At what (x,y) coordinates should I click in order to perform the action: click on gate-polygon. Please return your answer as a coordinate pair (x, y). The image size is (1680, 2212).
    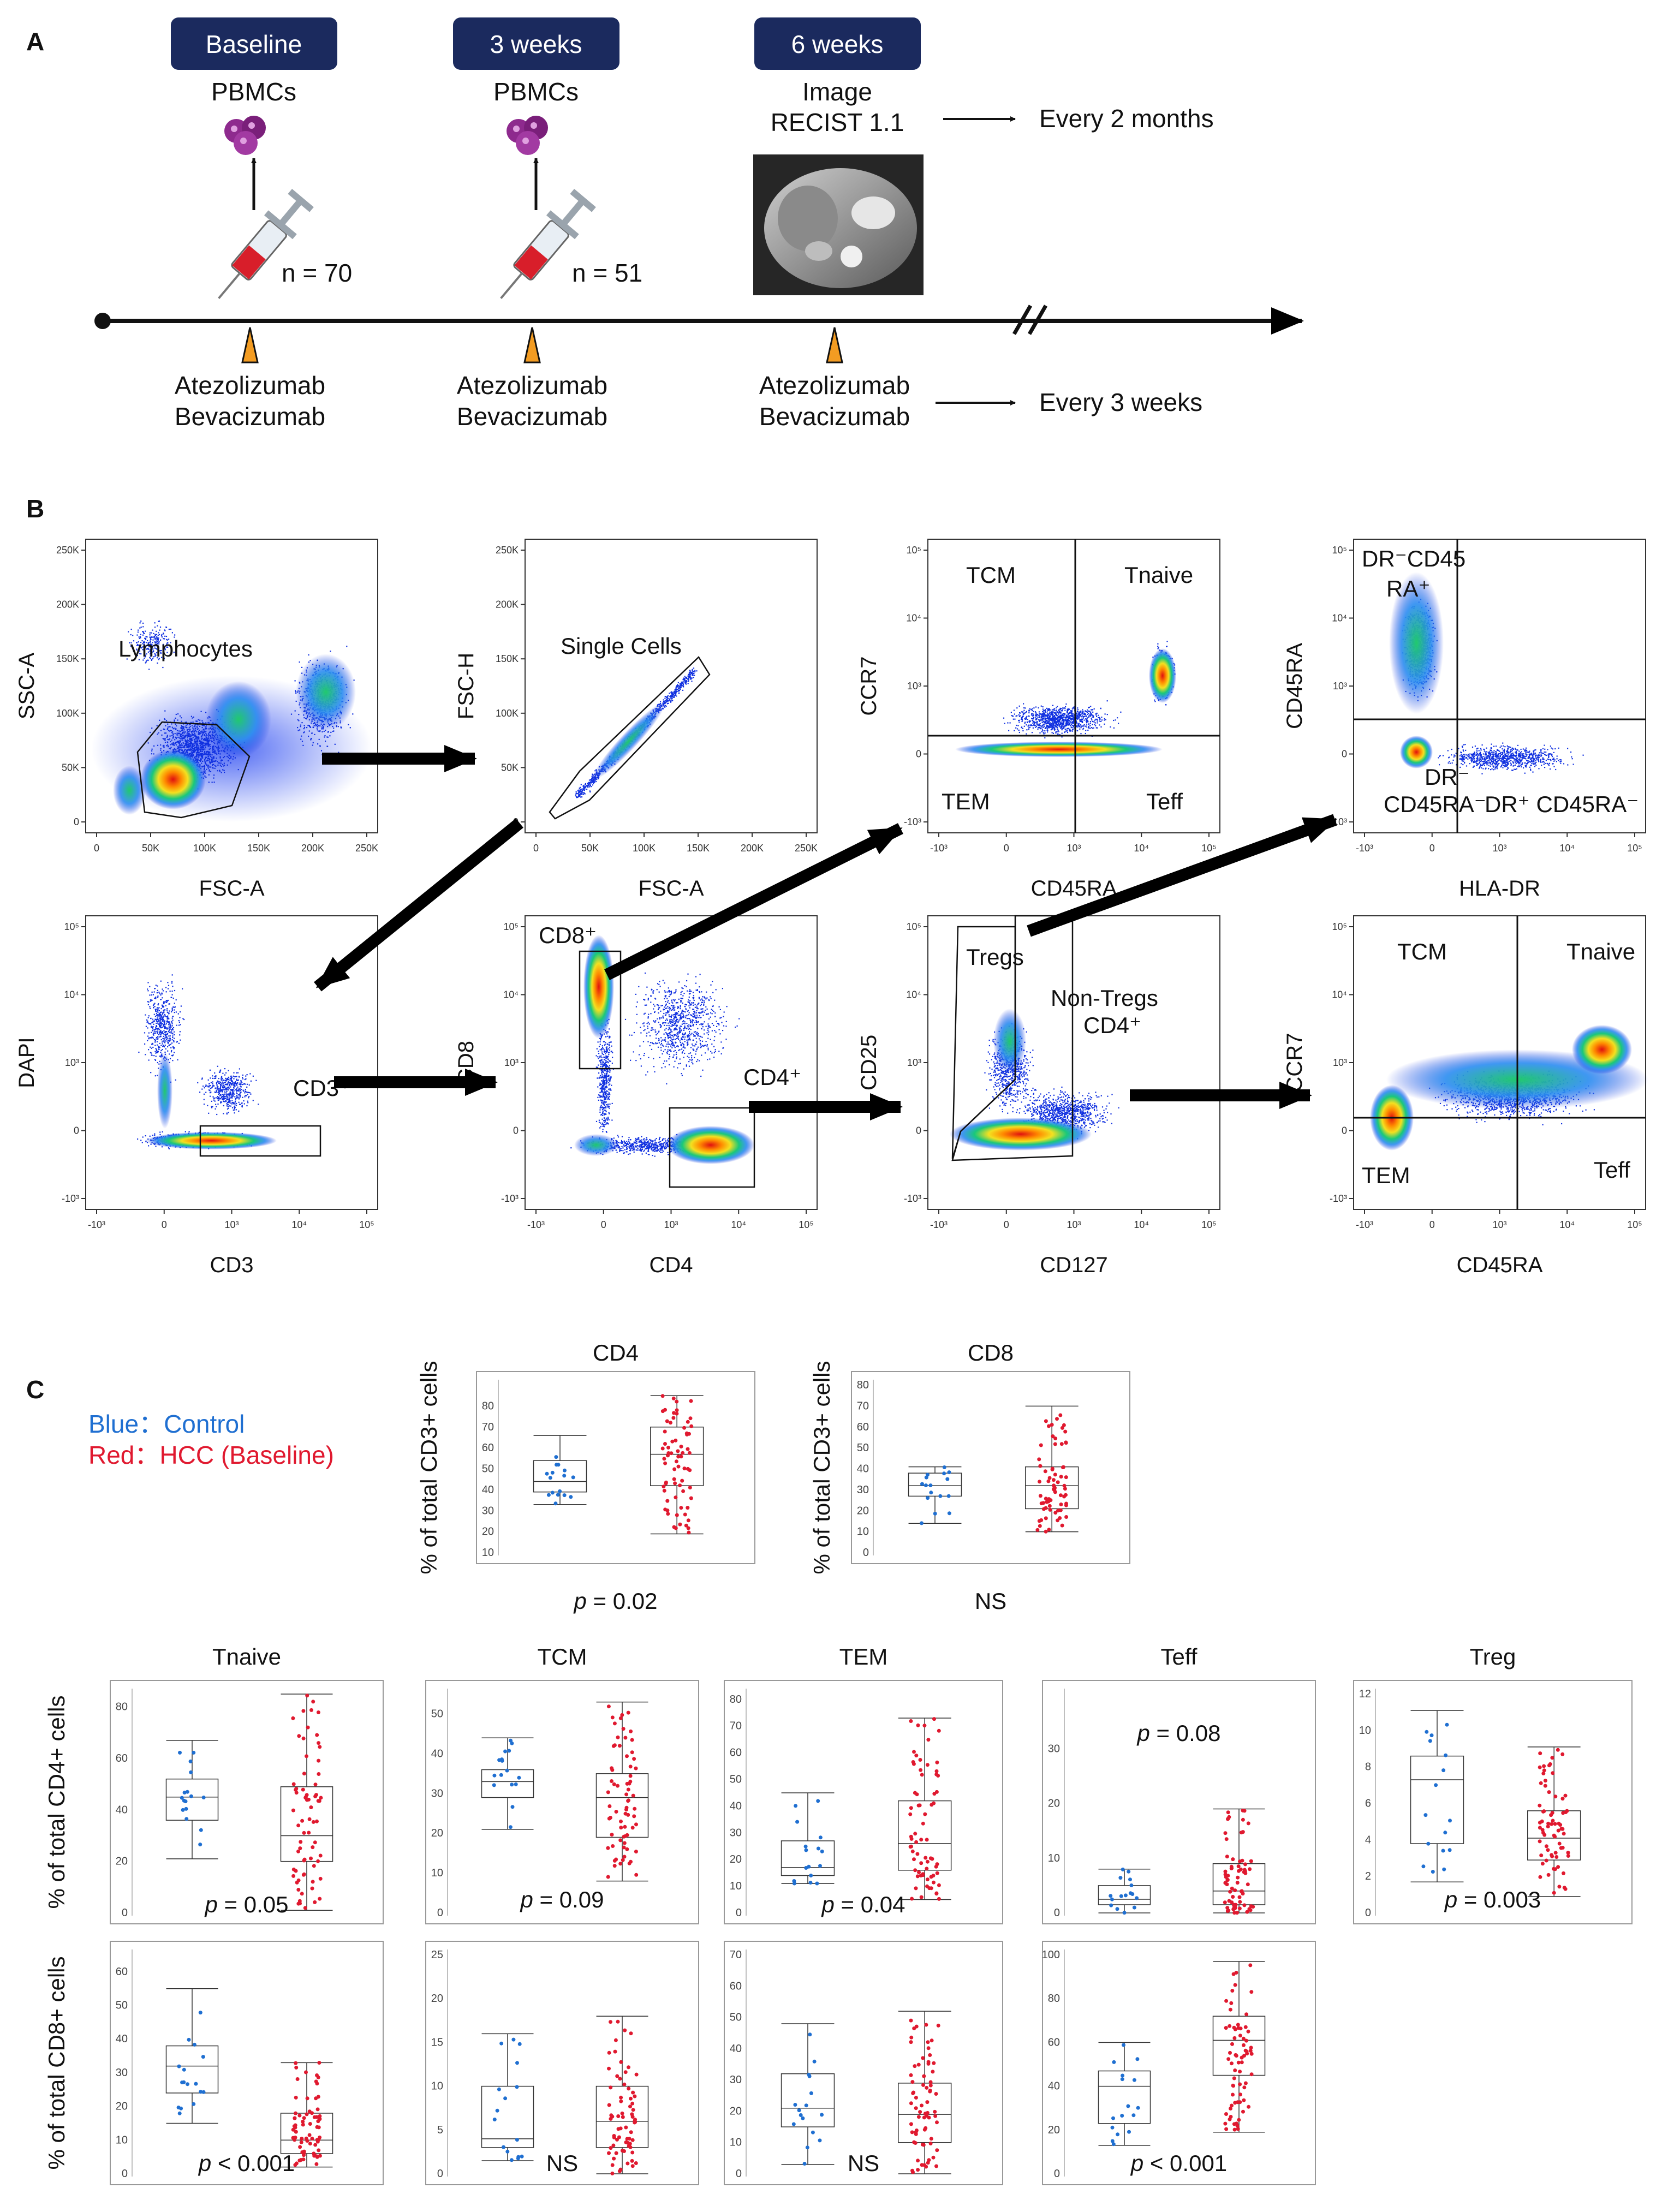
    Looking at the image, I should click on (630, 738).